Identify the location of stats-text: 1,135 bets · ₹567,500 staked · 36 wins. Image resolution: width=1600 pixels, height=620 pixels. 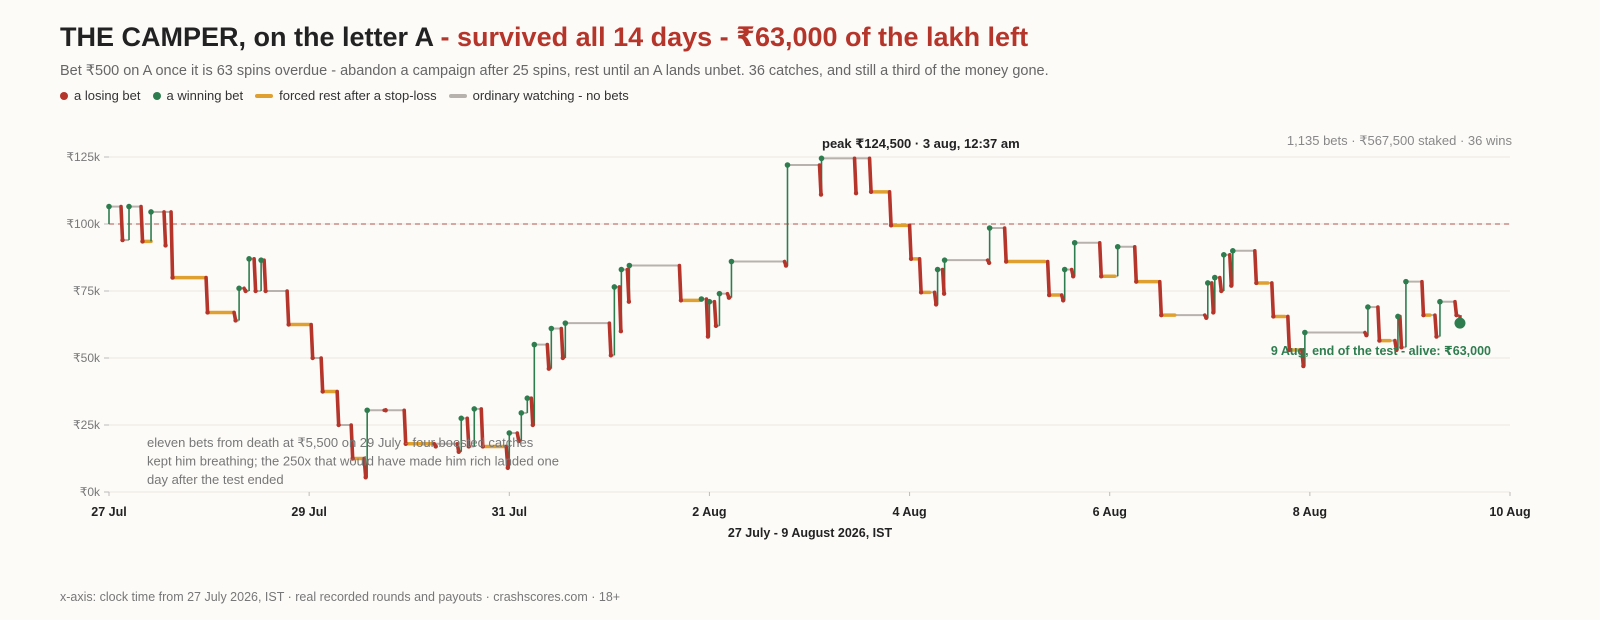
(1400, 140).